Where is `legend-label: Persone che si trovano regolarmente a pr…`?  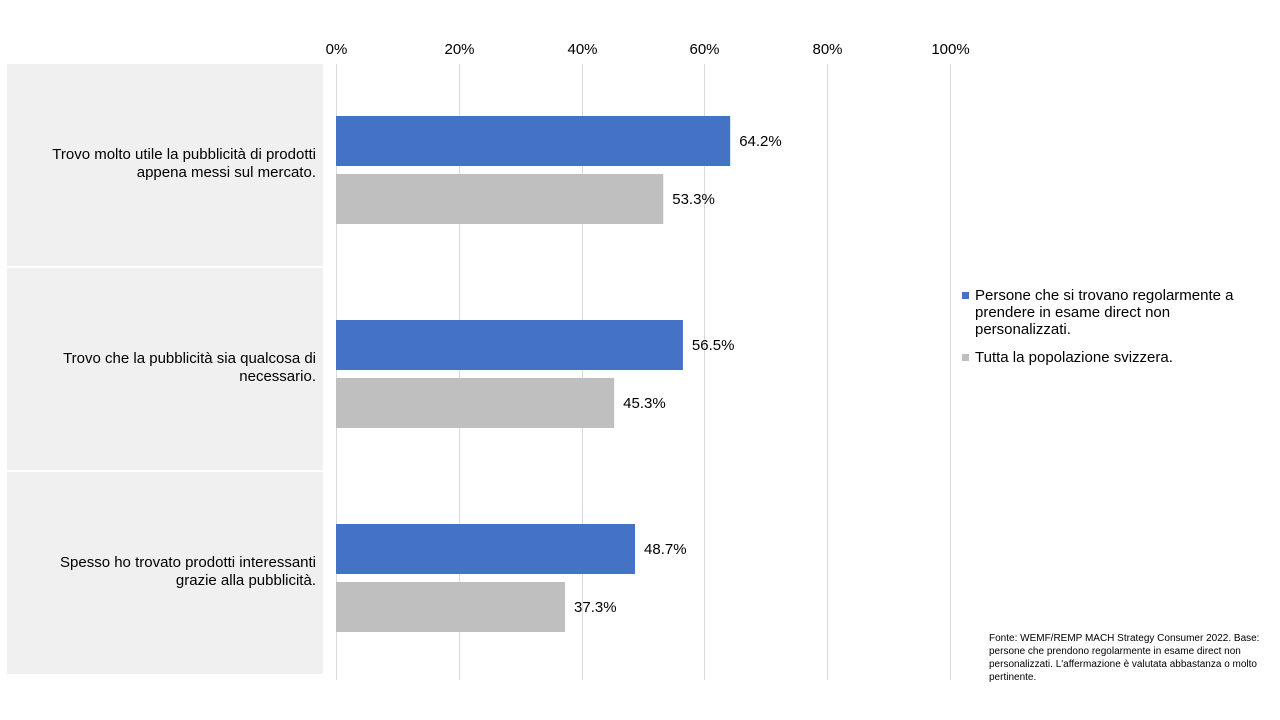 legend-label: Persone che si trovano regolarmente a pr… is located at coordinates (1104, 312).